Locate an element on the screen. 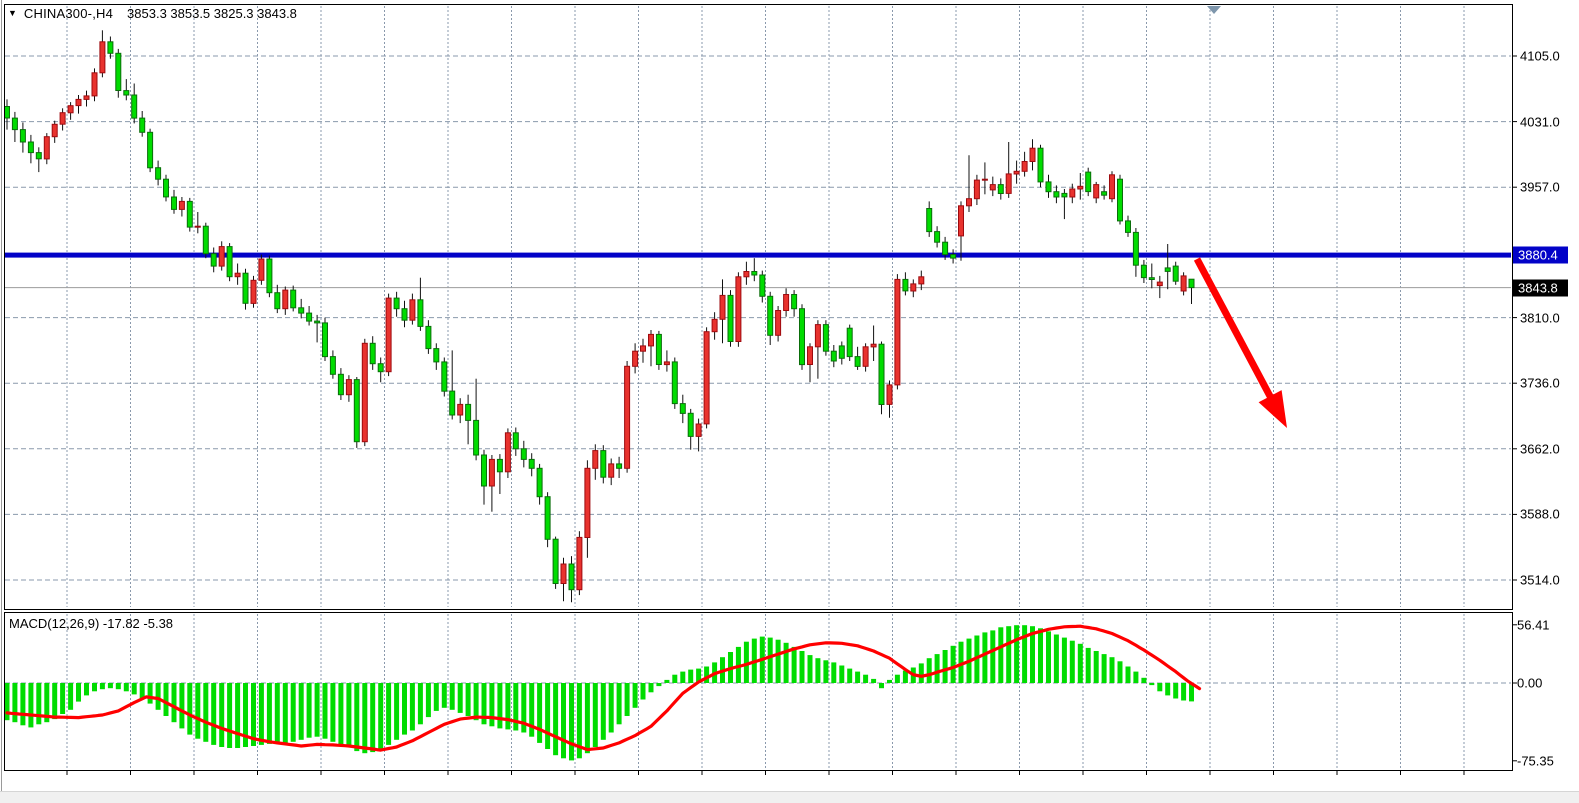 The width and height of the screenshot is (1579, 803). down-arrow-head is located at coordinates (1272, 409).